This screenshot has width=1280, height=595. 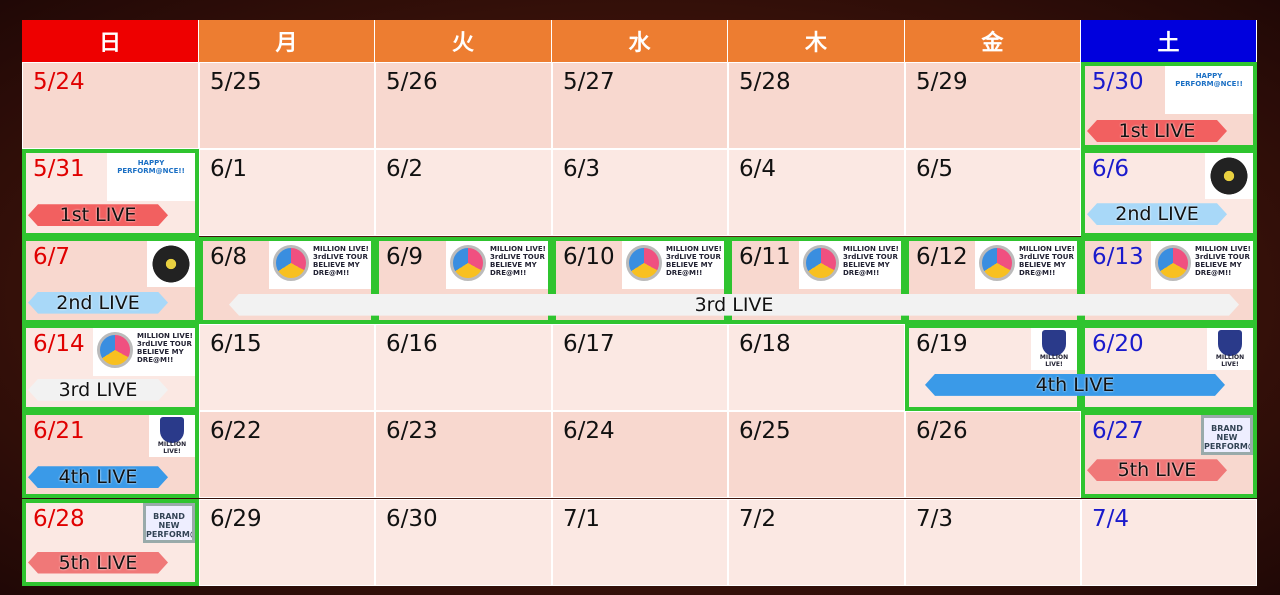 I want to click on date-label: 6/12, so click(x=942, y=256).